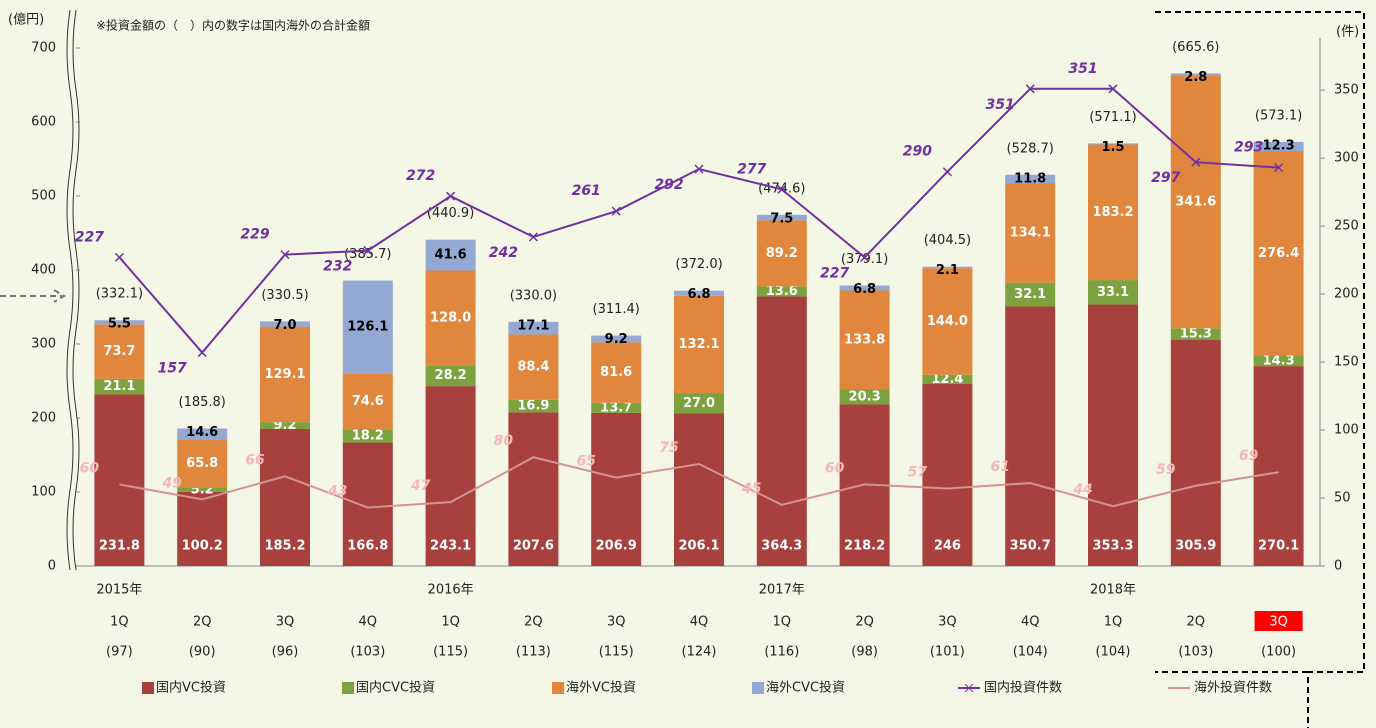  What do you see at coordinates (33, 296) in the screenshot?
I see `arrow` at bounding box center [33, 296].